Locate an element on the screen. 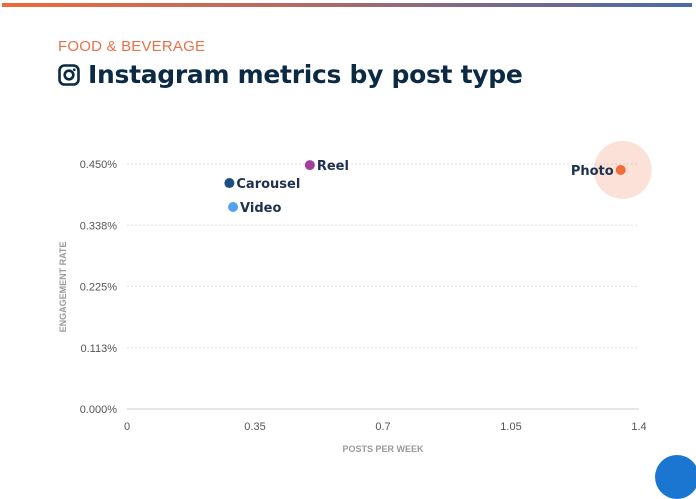  y-tick-label: 0.225% is located at coordinates (99, 288).